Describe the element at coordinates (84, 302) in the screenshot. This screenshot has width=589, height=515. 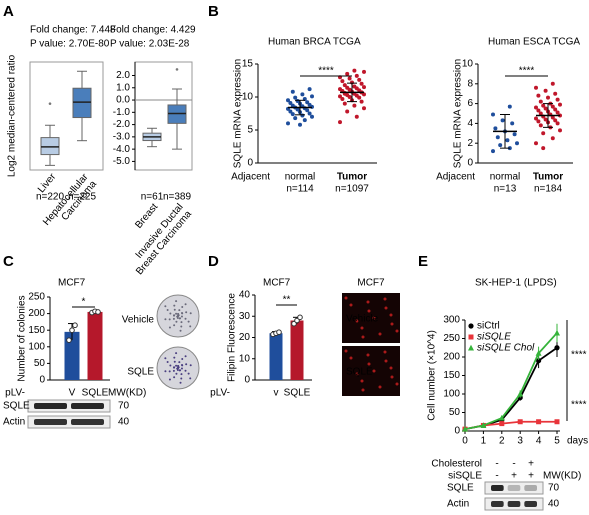
I see `significance-label: *` at that location.